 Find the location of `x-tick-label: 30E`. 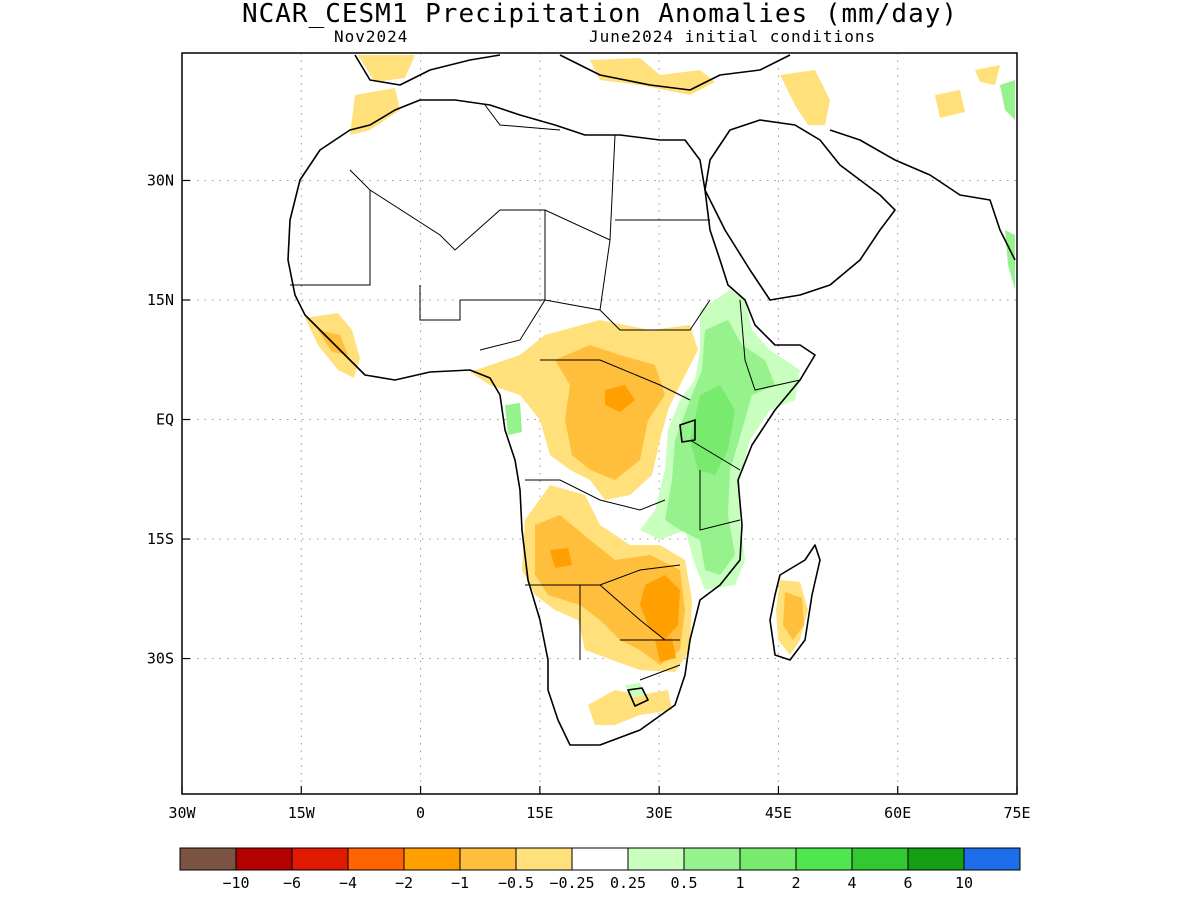

x-tick-label: 30E is located at coordinates (659, 813).